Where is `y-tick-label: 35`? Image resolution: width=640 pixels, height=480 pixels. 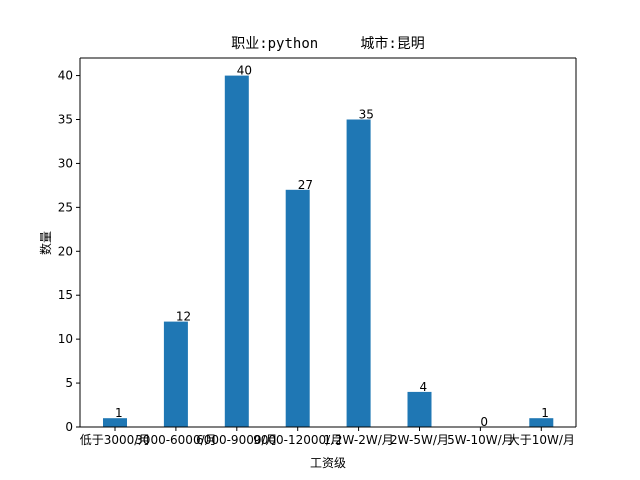
y-tick-label: 35 is located at coordinates (65, 120).